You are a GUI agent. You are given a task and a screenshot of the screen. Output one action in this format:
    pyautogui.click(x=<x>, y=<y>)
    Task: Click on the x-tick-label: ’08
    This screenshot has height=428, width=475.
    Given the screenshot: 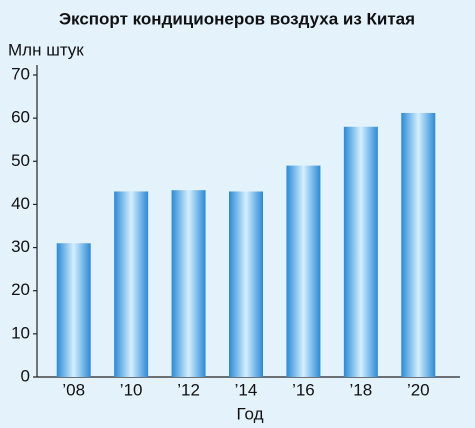 What is the action you would take?
    pyautogui.click(x=73, y=389)
    